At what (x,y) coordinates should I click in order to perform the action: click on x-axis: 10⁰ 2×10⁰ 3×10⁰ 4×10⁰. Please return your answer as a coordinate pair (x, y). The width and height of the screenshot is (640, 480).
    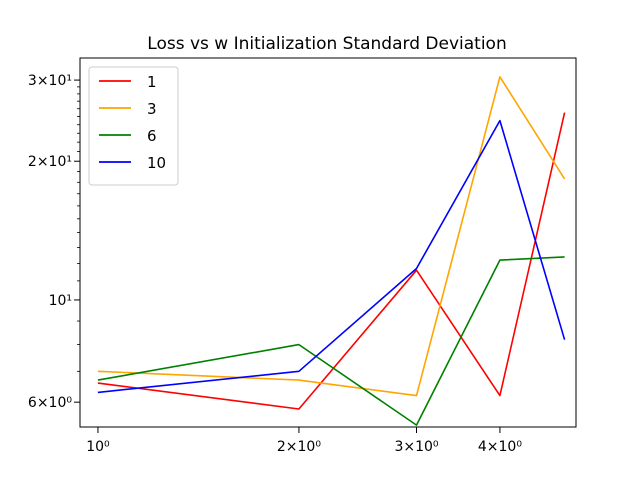
    Looking at the image, I should click on (304, 441).